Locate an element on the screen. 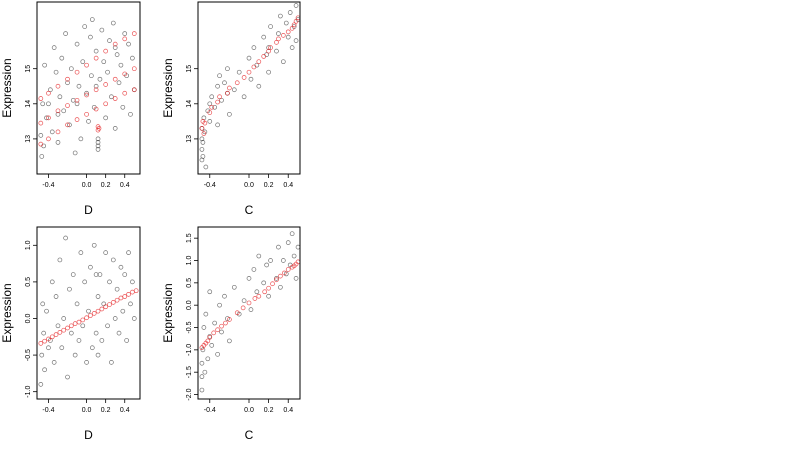 The width and height of the screenshot is (800, 450). top-right-plot-frame is located at coordinates (249, 88).